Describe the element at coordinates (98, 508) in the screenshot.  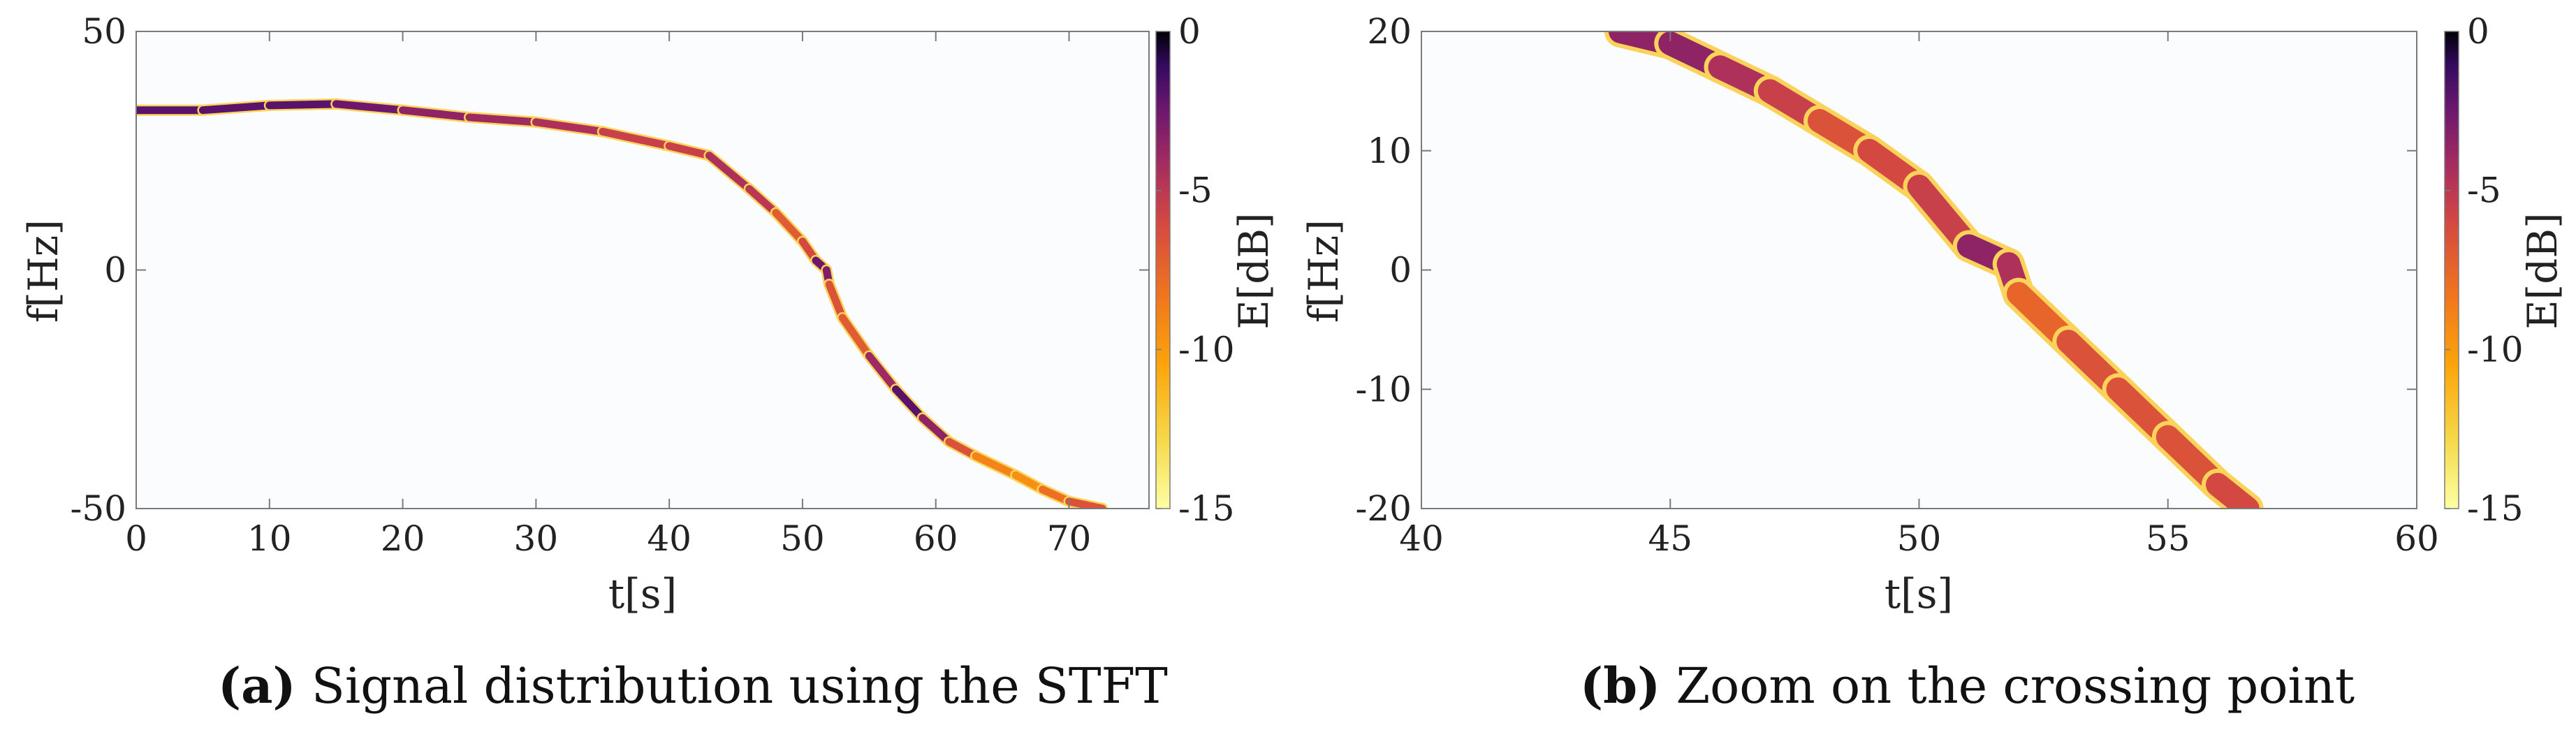
I see `y-tick-label: -50` at that location.